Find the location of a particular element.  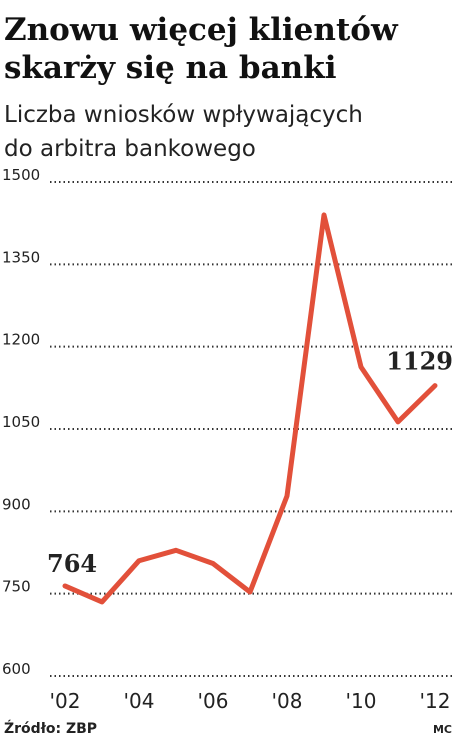

data-label: 1129 is located at coordinates (419, 361).